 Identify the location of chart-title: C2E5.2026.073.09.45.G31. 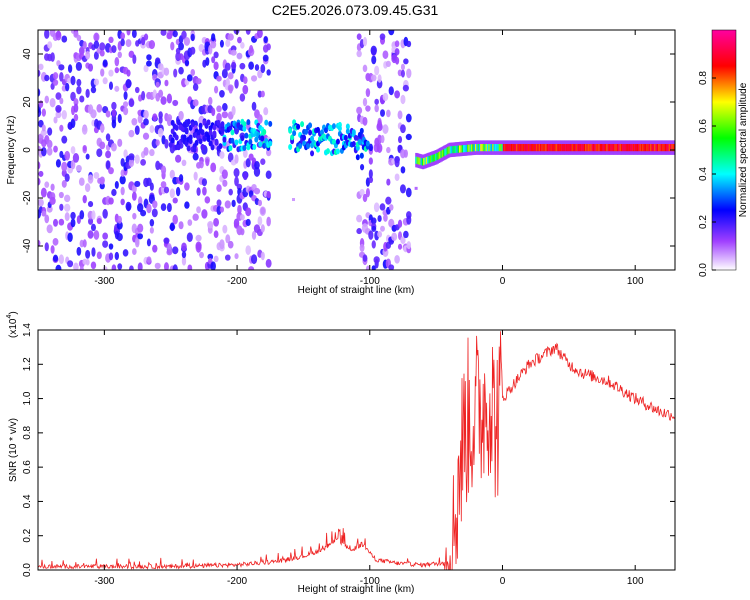
(355, 10).